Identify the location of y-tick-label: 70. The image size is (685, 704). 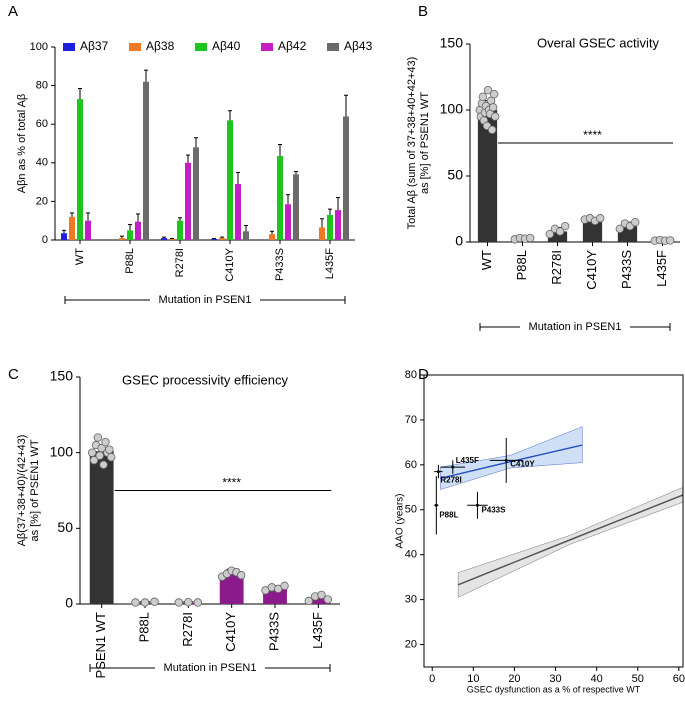
(411, 420).